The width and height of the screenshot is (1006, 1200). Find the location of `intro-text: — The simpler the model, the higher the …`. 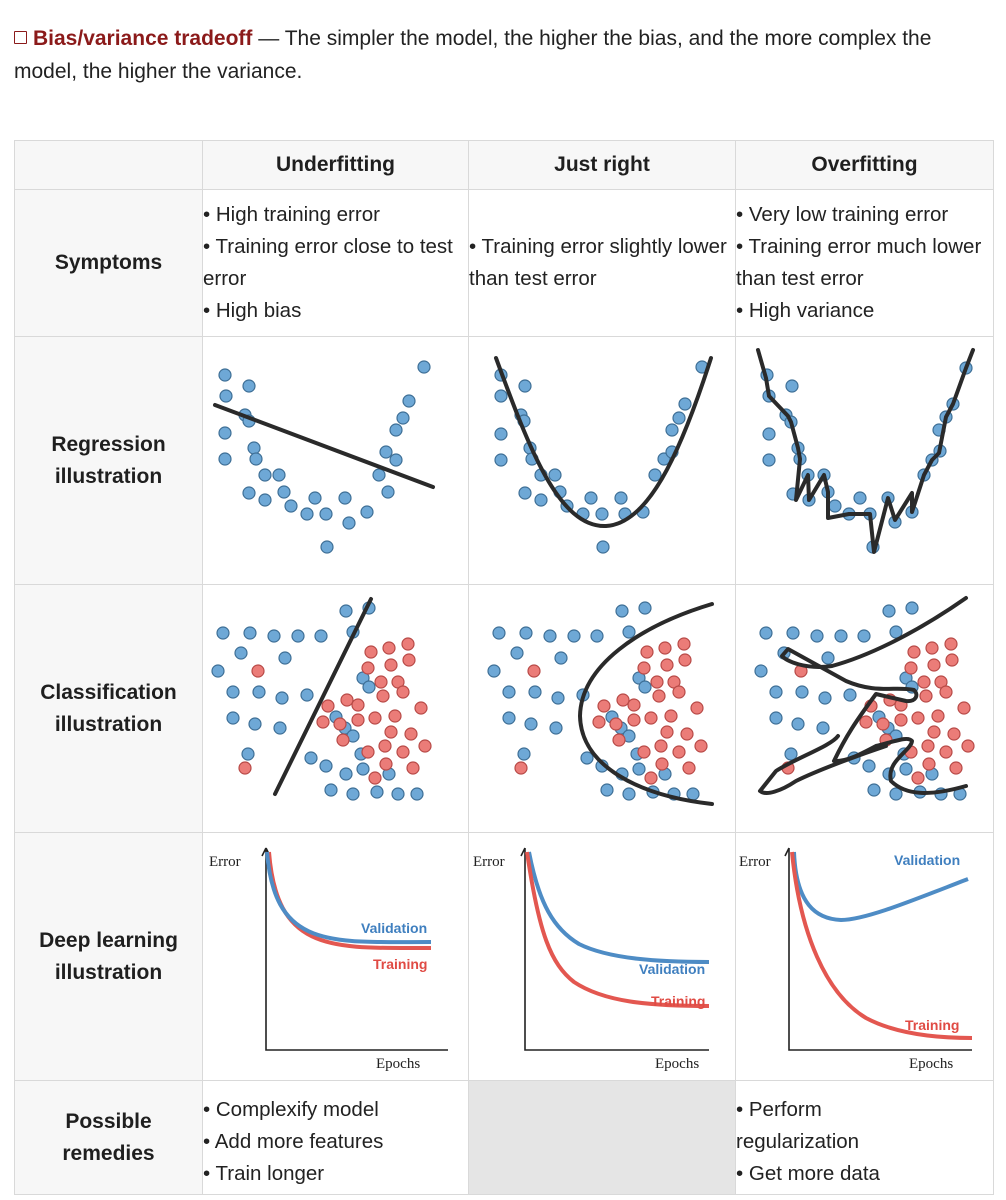

intro-text: — The simpler the model, the higher the … is located at coordinates (473, 55).